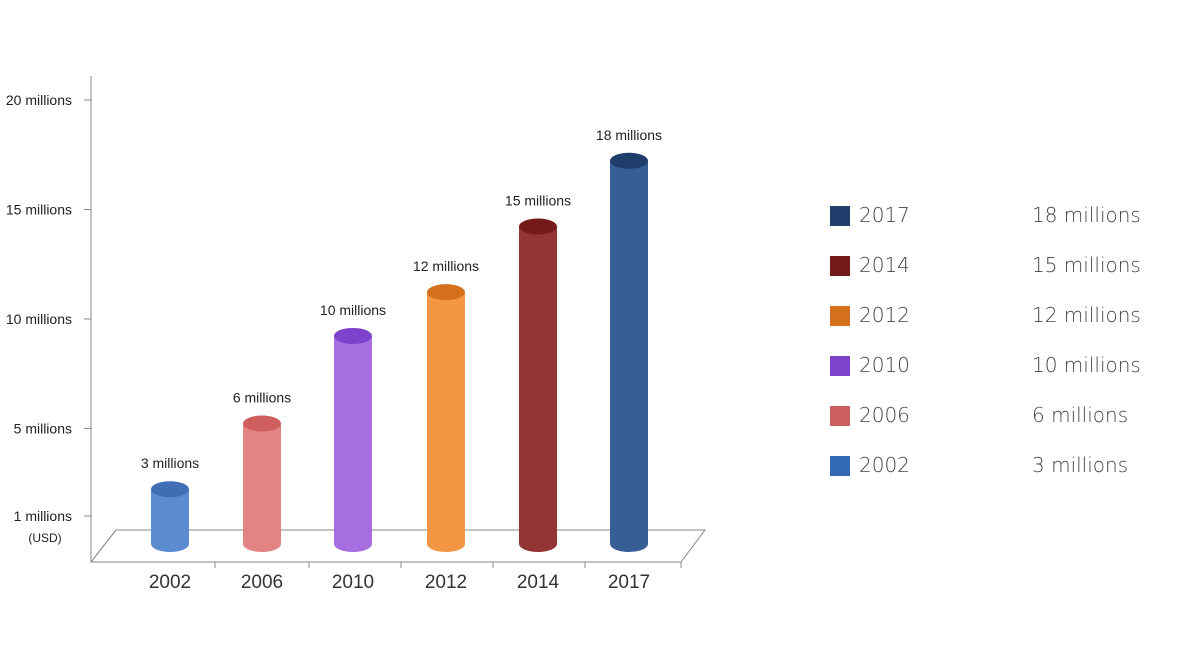 This screenshot has height=648, width=1200. Describe the element at coordinates (1086, 215) in the screenshot. I see `legend-value: 18 millions` at that location.